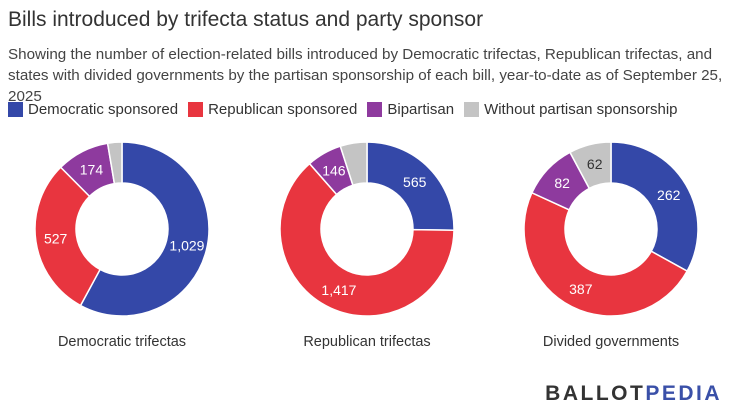 The width and height of the screenshot is (732, 412). I want to click on legend-item-bipartisan: Bipartisan, so click(410, 109).